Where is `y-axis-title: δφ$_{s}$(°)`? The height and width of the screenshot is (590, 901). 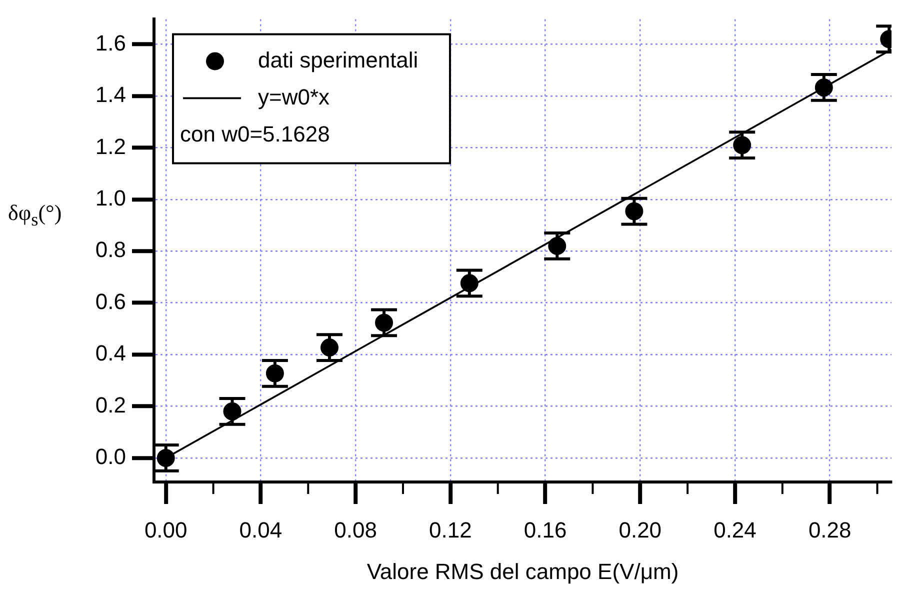
y-axis-title: δφ$_{s}$(°) is located at coordinates (35, 215).